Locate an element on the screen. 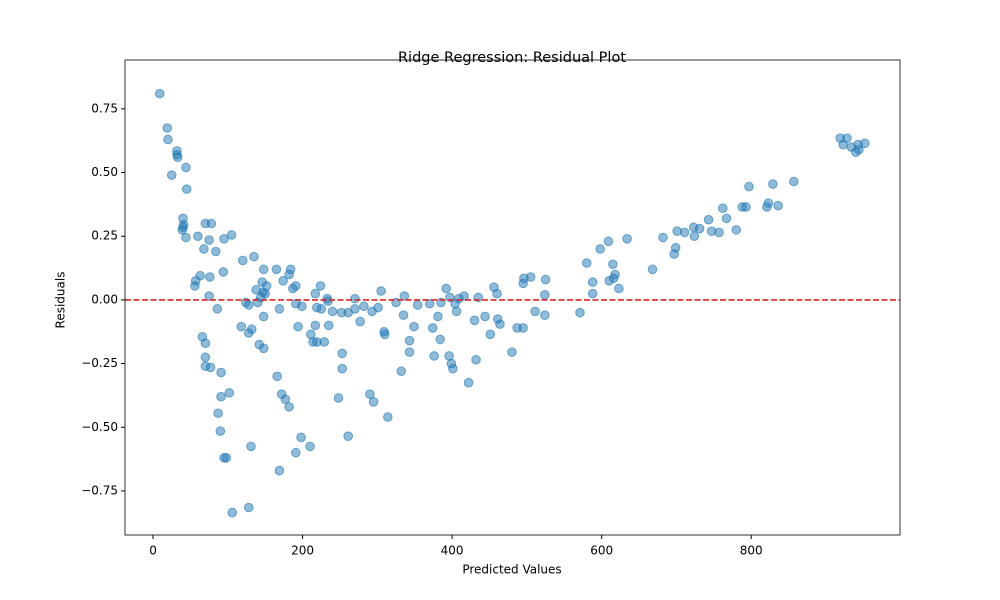 The image size is (1000, 600). y-axis-label: Residuals is located at coordinates (61, 300).